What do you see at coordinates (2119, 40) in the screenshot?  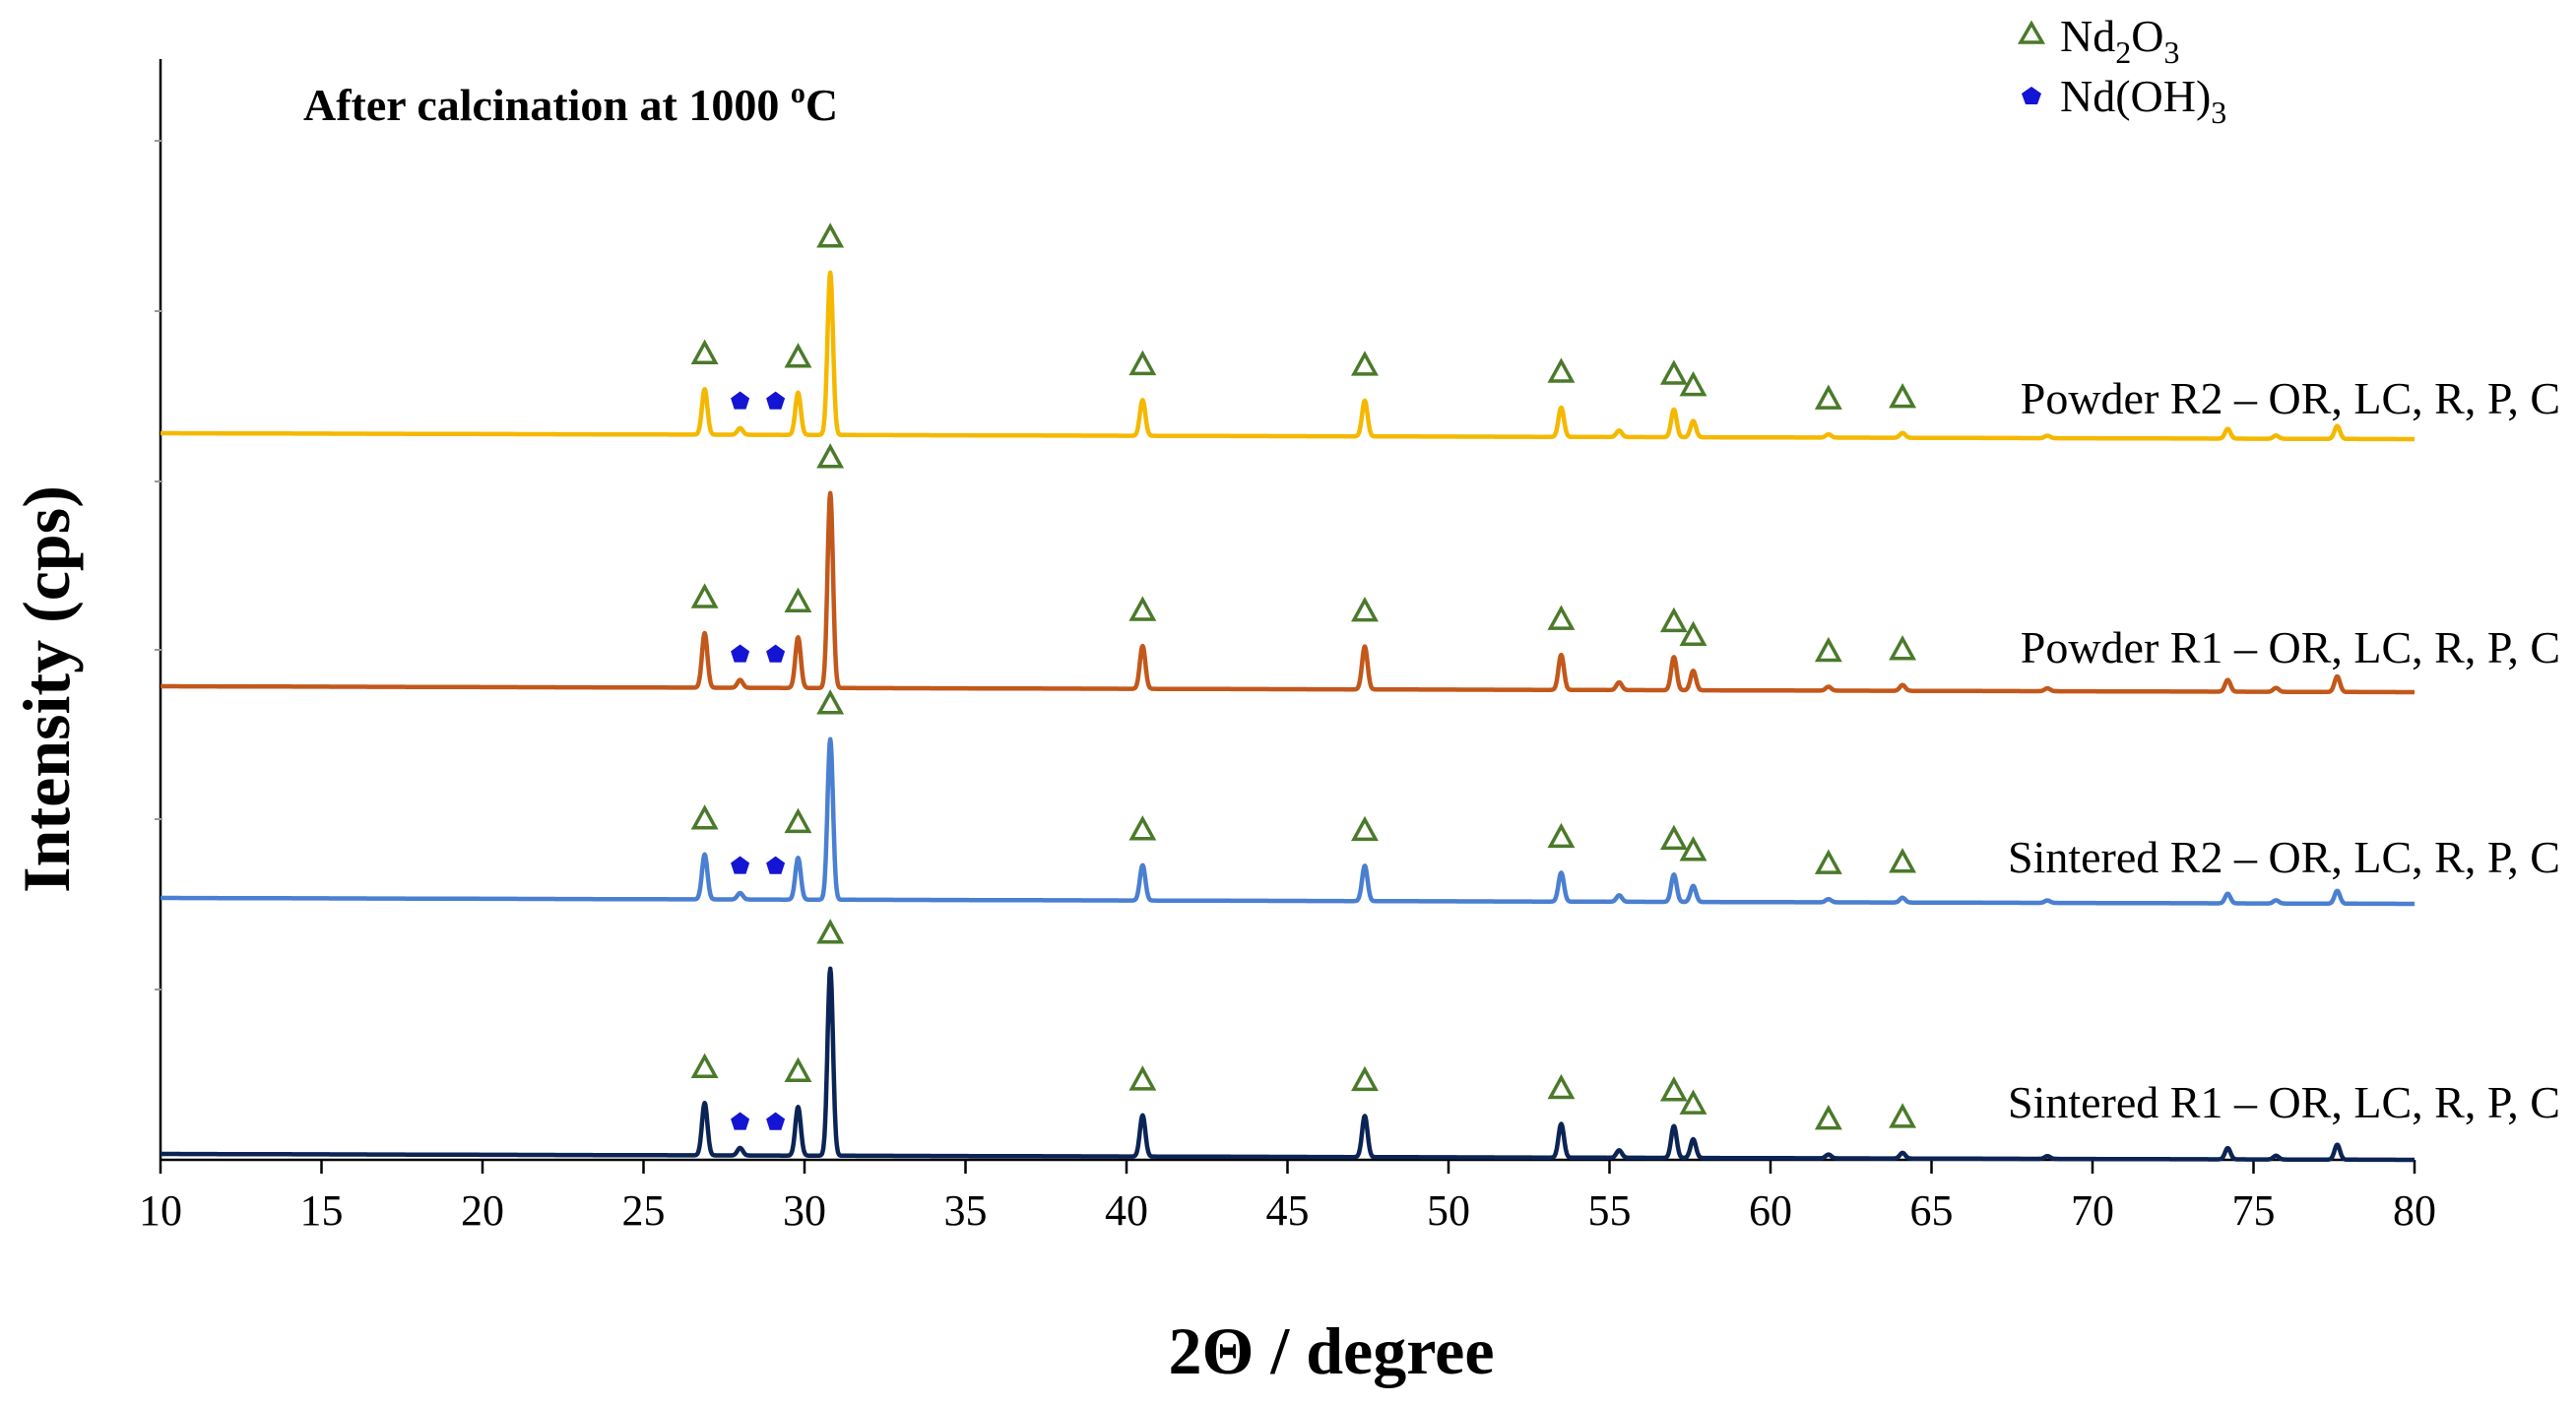 I see `legend-label-nd2o3: Nd2O3` at bounding box center [2119, 40].